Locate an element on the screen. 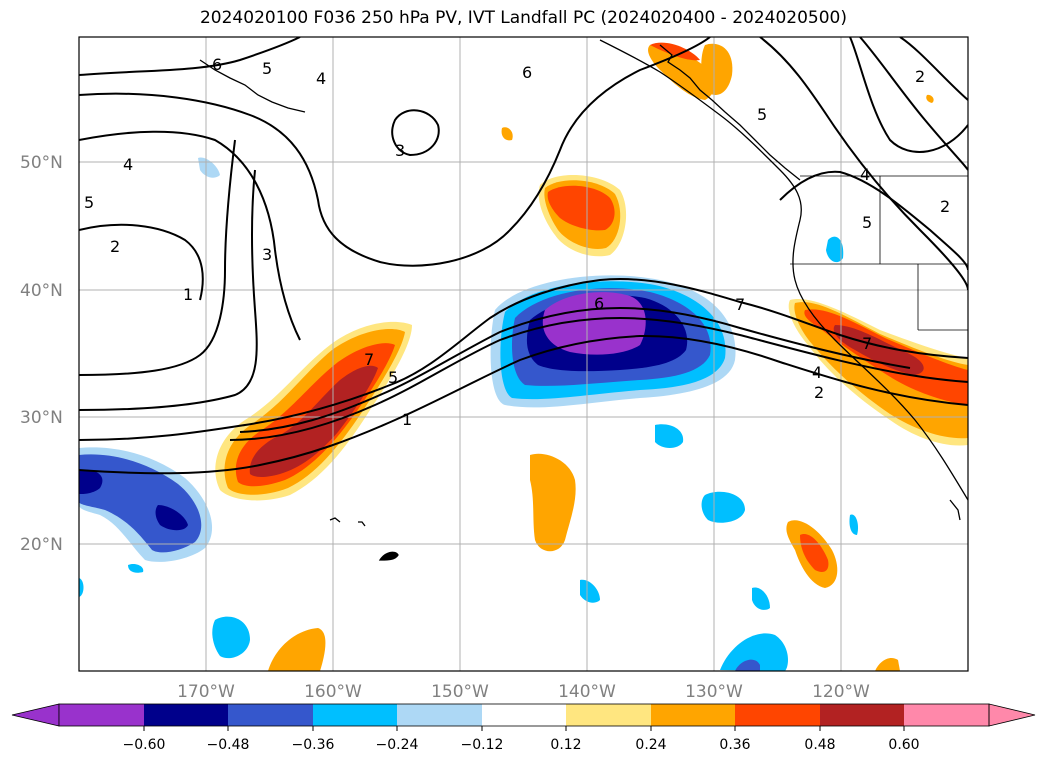 The height and width of the screenshot is (765, 1047). latitude-labels: 50°N 40°N 30°N 20°N is located at coordinates (41, 354).